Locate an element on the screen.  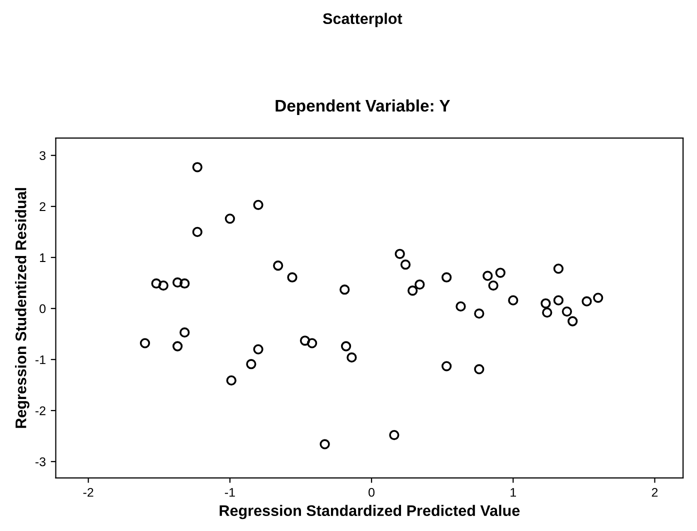
x-tick-label: -1 is located at coordinates (229, 492).